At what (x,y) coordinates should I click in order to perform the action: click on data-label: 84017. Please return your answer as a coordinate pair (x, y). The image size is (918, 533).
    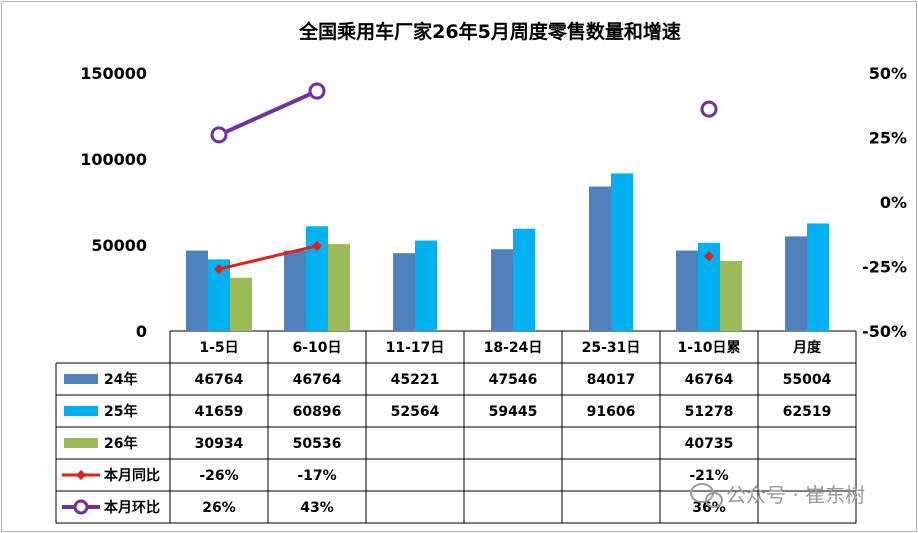
    Looking at the image, I should click on (611, 380).